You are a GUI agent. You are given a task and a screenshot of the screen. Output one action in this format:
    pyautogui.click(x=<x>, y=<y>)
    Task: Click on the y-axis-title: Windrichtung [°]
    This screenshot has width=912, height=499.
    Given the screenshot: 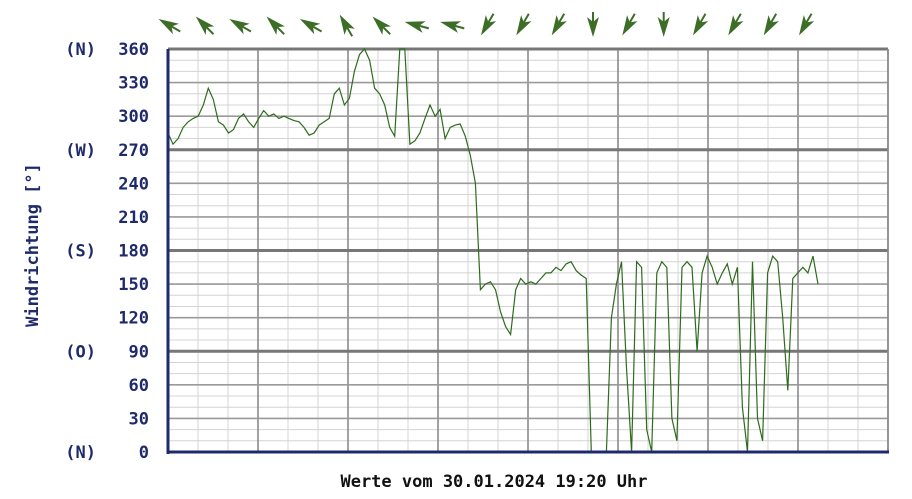 What is the action you would take?
    pyautogui.click(x=33, y=245)
    